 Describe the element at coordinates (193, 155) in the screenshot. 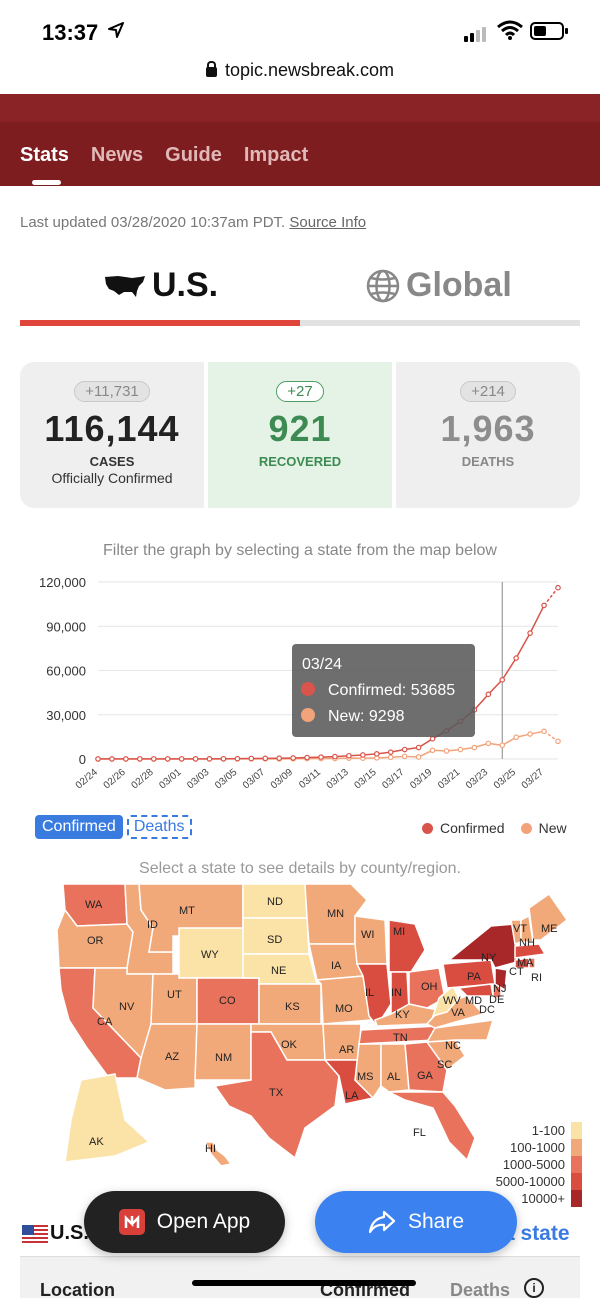

I see `tab-guide: Guide` at that location.